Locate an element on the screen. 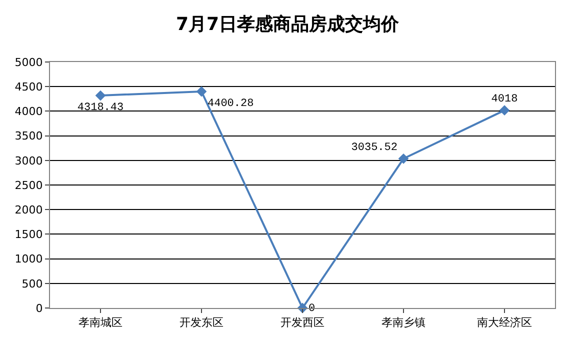  y-tick-label: 2000 is located at coordinates (28, 209).